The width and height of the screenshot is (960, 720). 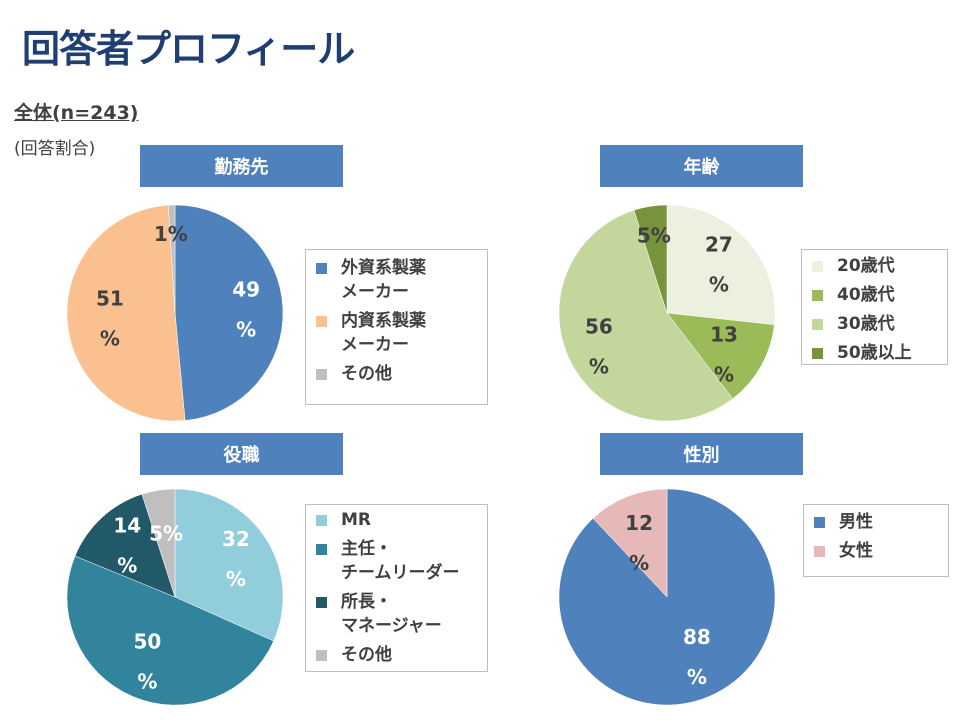 I want to click on legend-item-女性: 女性, so click(x=876, y=551).